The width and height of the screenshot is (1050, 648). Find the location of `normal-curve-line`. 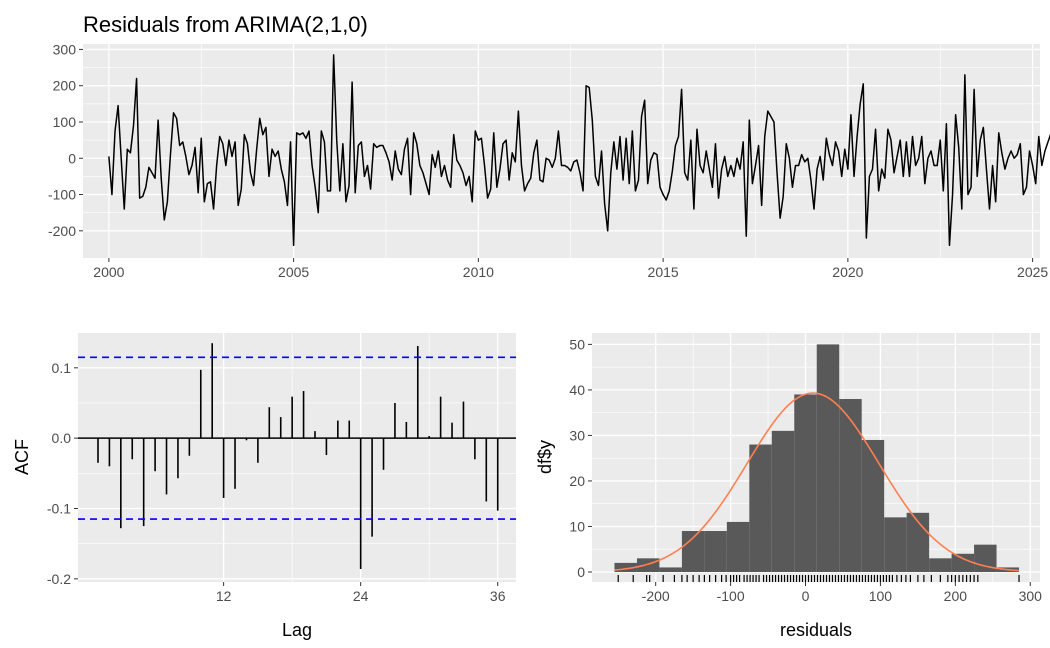

normal-curve-line is located at coordinates (817, 482).